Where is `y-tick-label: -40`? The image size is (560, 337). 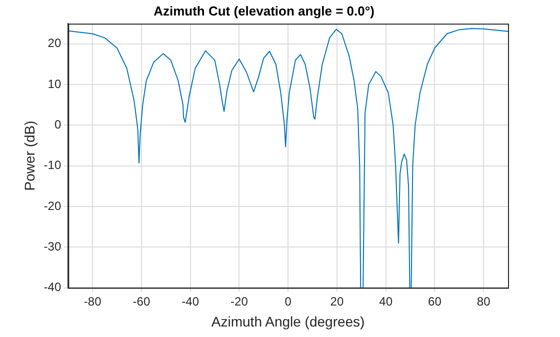 y-tick-label: -40 is located at coordinates (53, 287).